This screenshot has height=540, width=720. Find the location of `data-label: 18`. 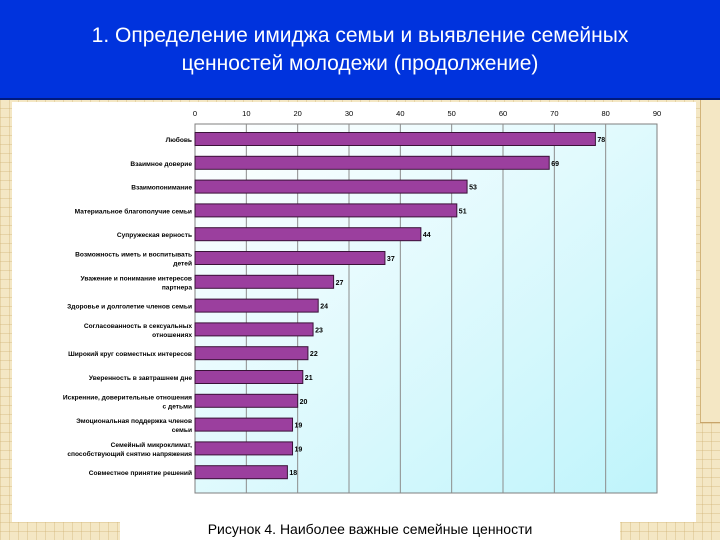

data-label: 18 is located at coordinates (293, 473).